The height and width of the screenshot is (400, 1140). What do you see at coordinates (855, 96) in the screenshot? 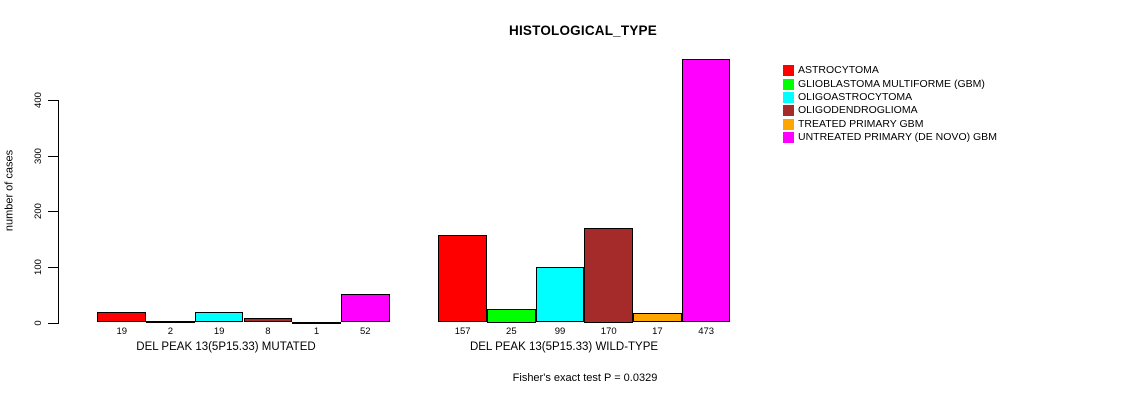
I see `legend-label: OLIGOASTROCYTOMA` at bounding box center [855, 96].